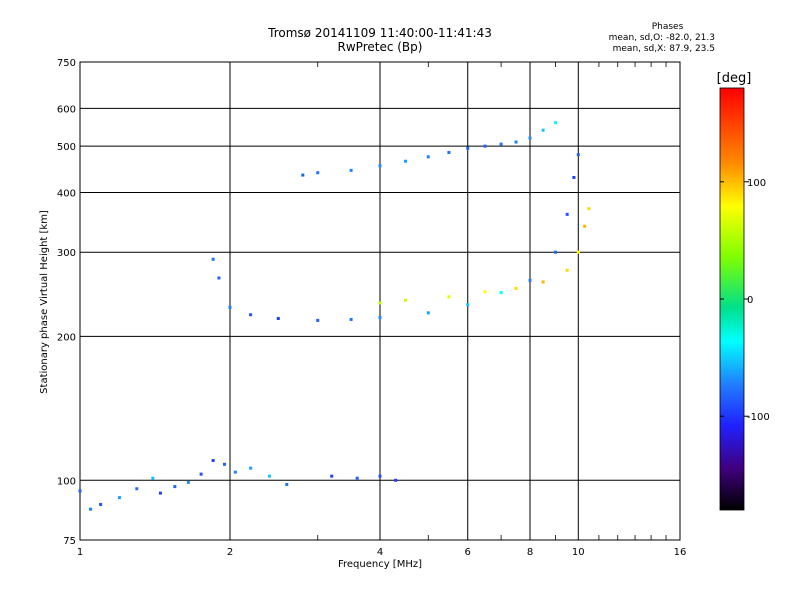  Describe the element at coordinates (380, 552) in the screenshot. I see `x-tick-label: 4` at that location.